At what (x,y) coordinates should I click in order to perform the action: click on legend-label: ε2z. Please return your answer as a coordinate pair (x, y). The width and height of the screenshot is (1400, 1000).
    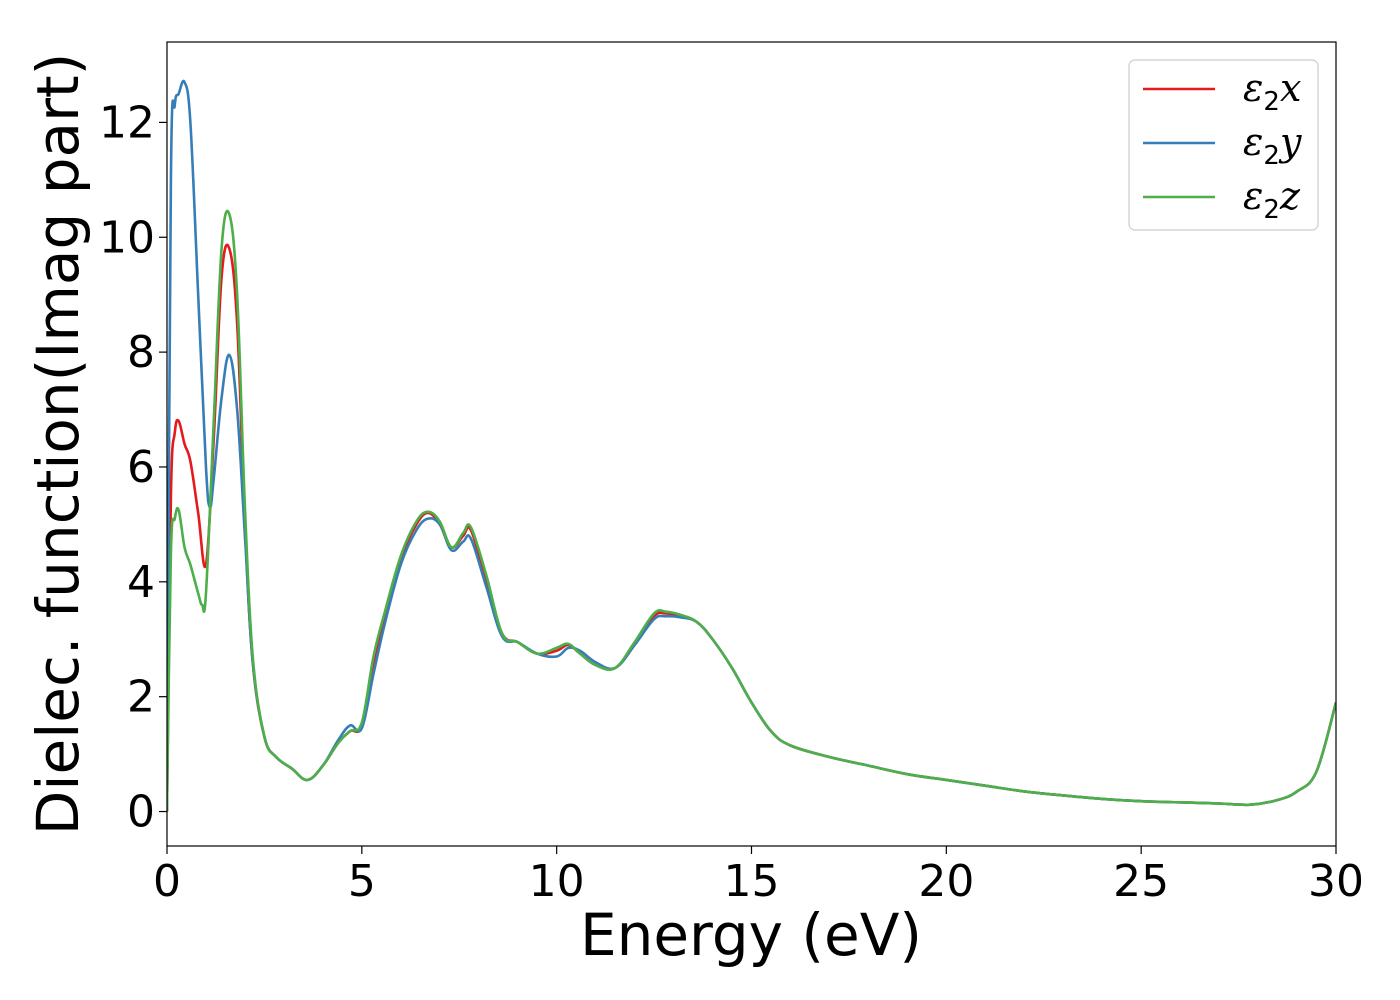
    Looking at the image, I should click on (1272, 199).